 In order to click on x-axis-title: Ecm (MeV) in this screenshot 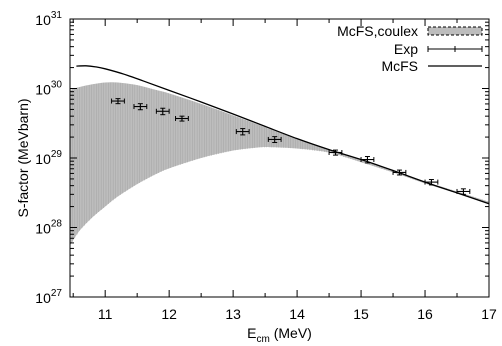, I will do `click(279, 335)`.